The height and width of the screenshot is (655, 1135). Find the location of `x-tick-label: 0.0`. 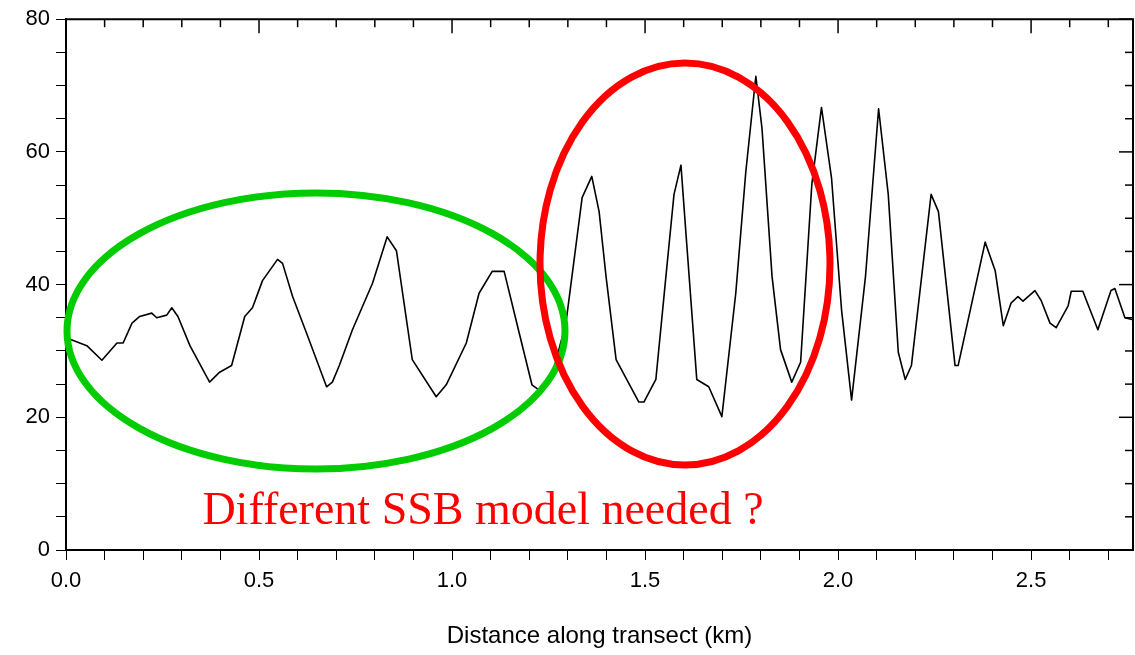

x-tick-label: 0.0 is located at coordinates (66, 580).